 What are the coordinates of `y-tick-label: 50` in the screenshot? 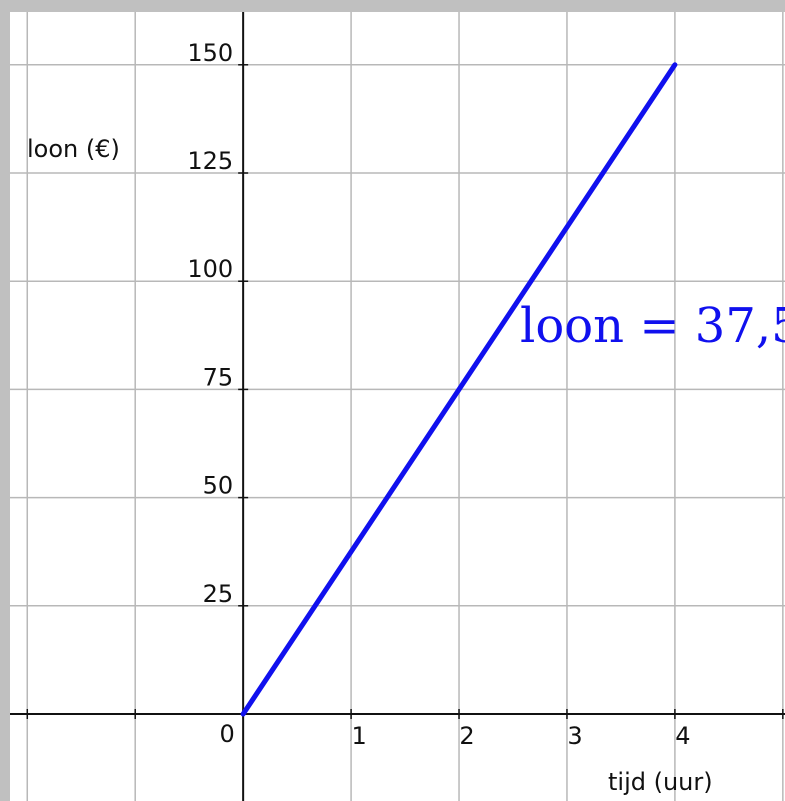 It's located at (218, 486).